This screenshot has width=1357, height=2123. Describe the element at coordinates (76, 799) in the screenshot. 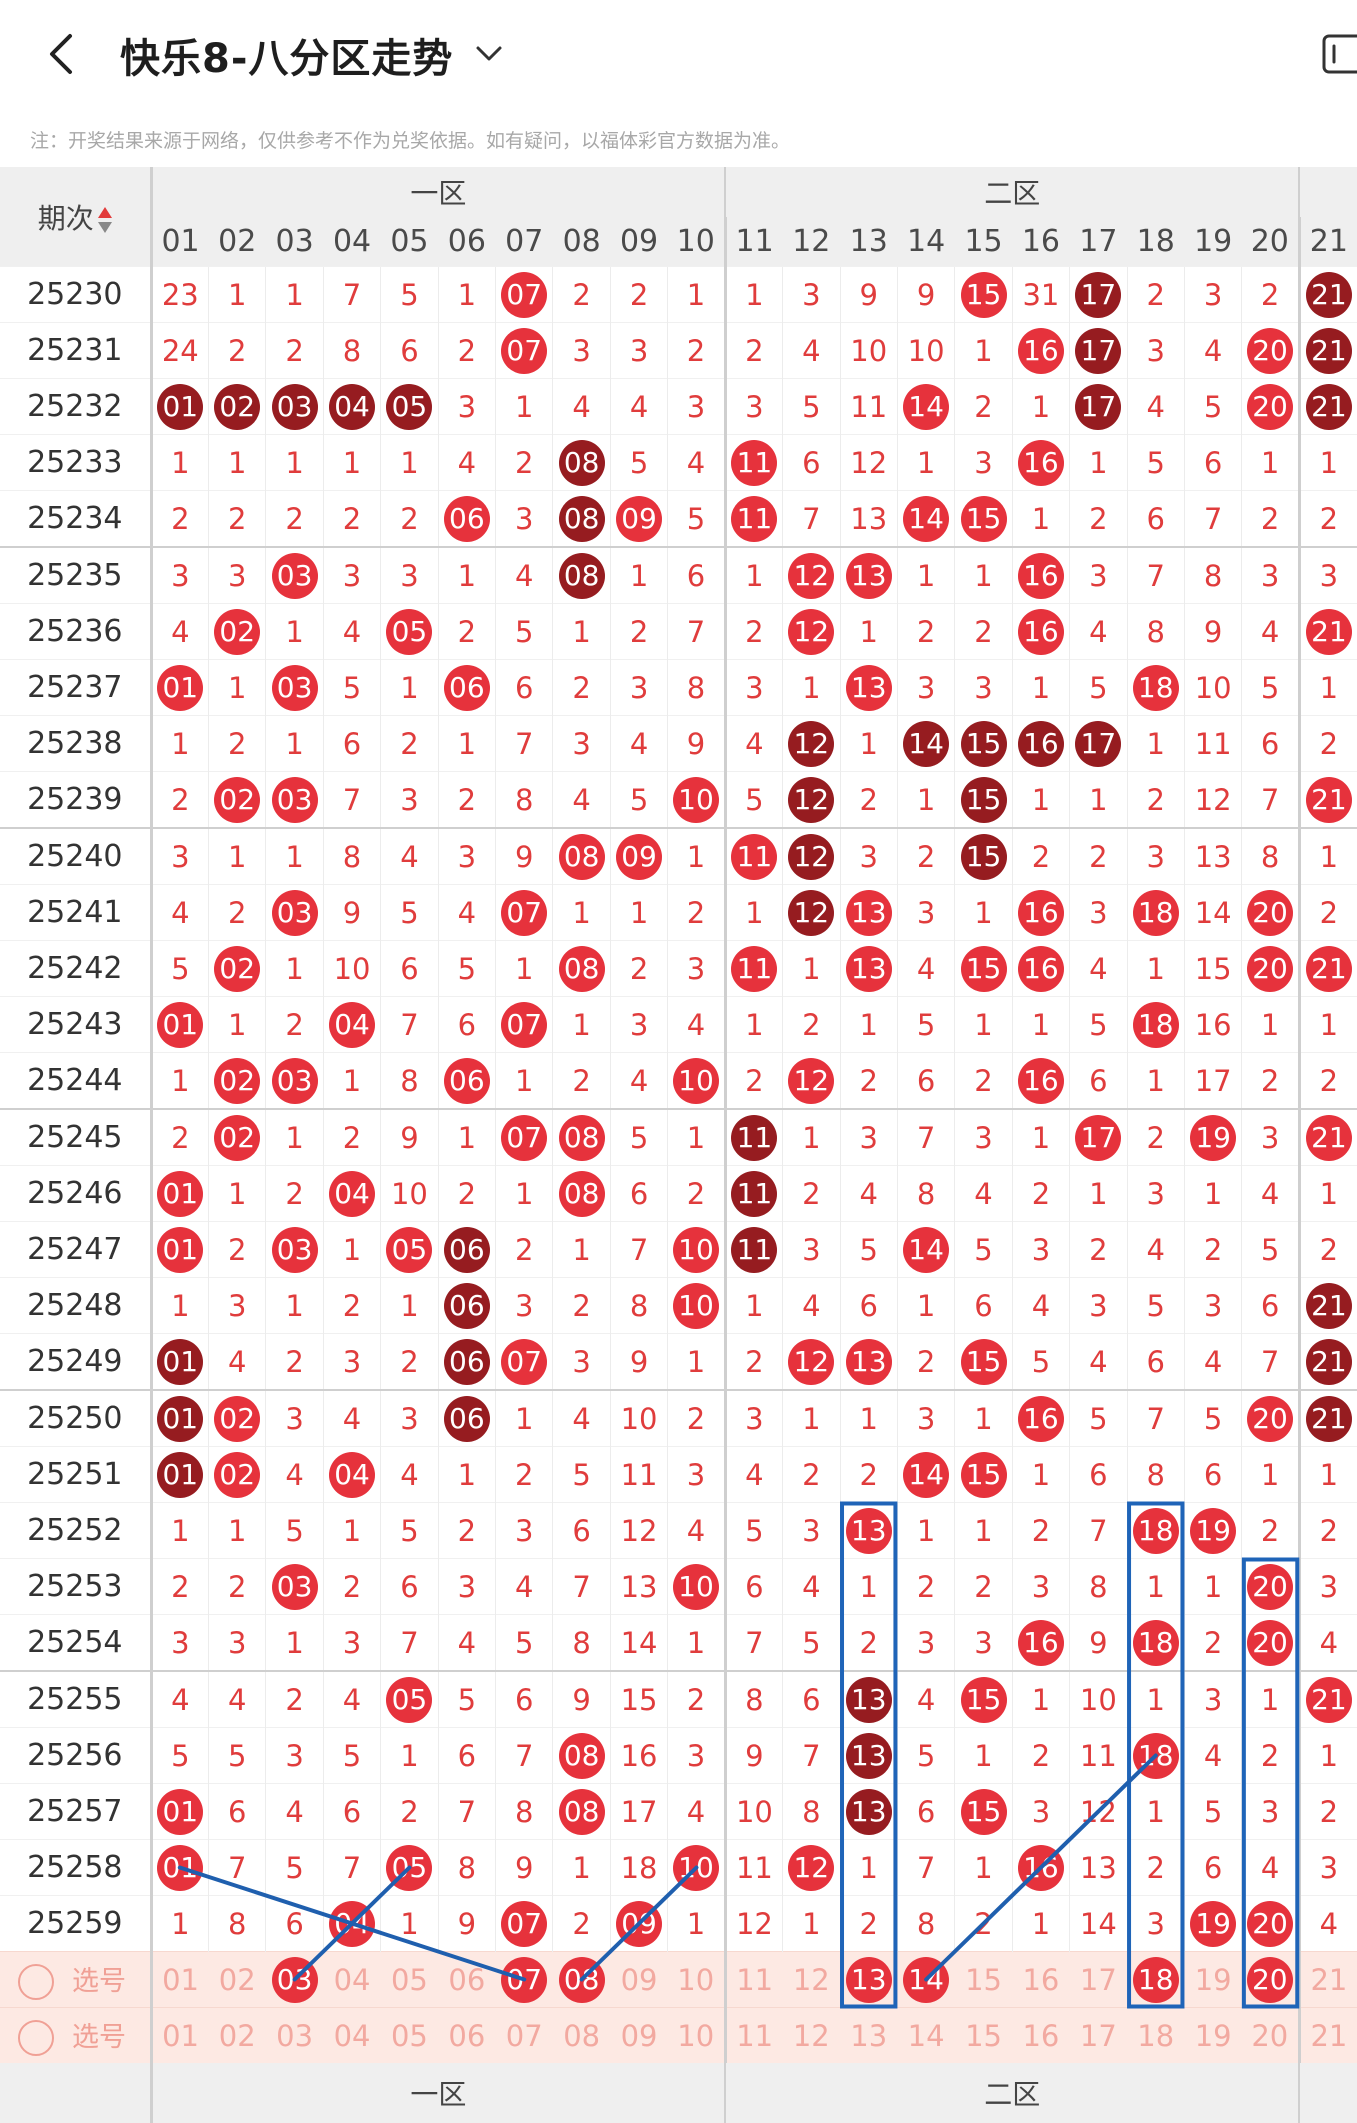

I see `period-cell: 25239` at that location.